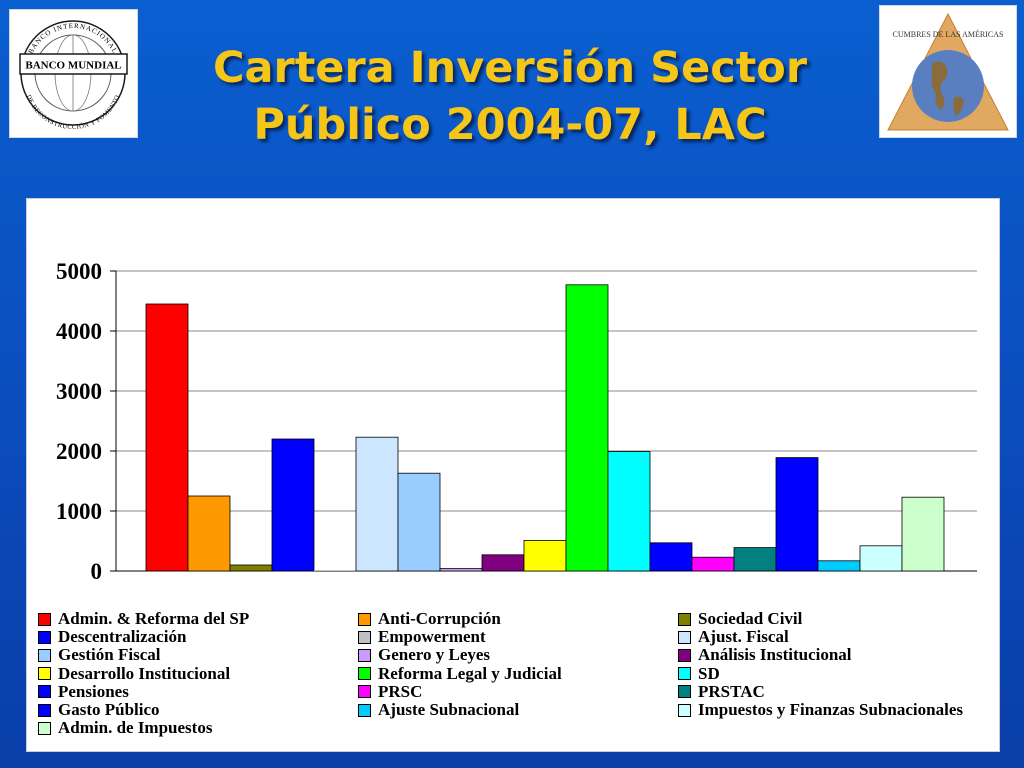 Image resolution: width=1024 pixels, height=768 pixels. I want to click on legend-item: PRSTAC, so click(721, 691).